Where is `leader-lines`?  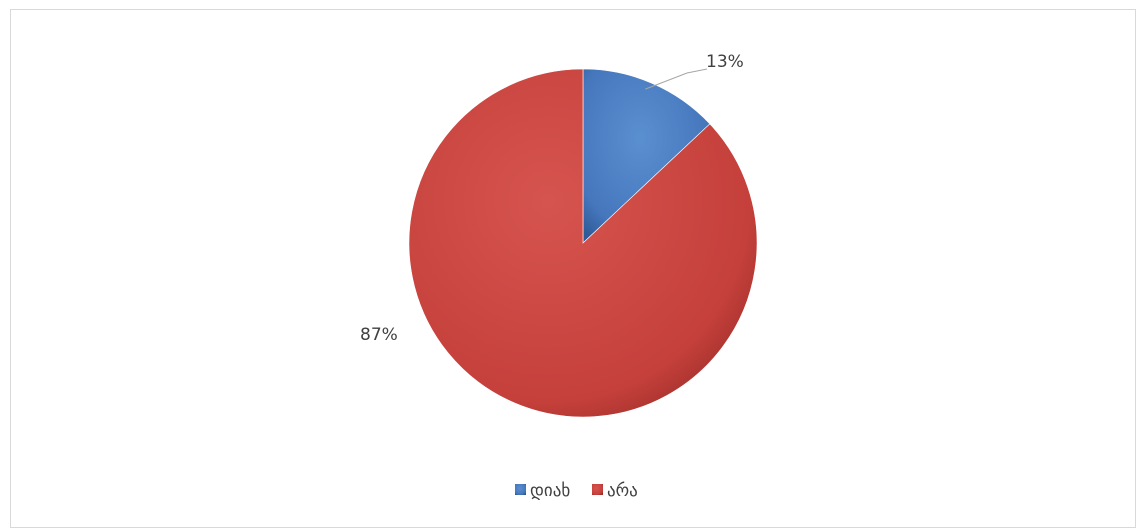
leader-lines is located at coordinates (676, 79).